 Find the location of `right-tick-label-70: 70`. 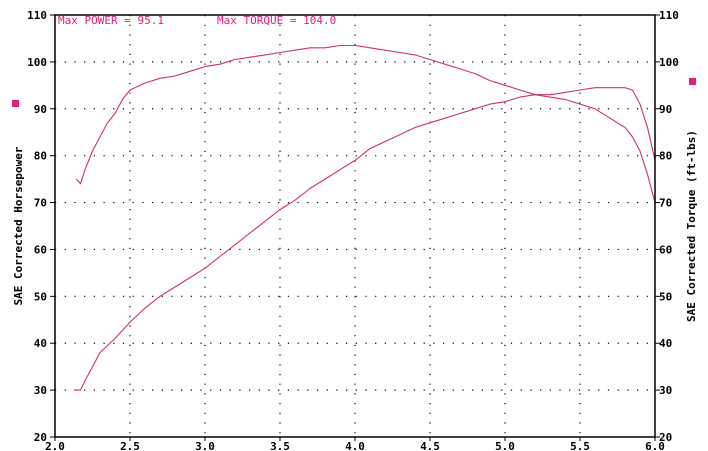

right-tick-label-70: 70 is located at coordinates (665, 203).